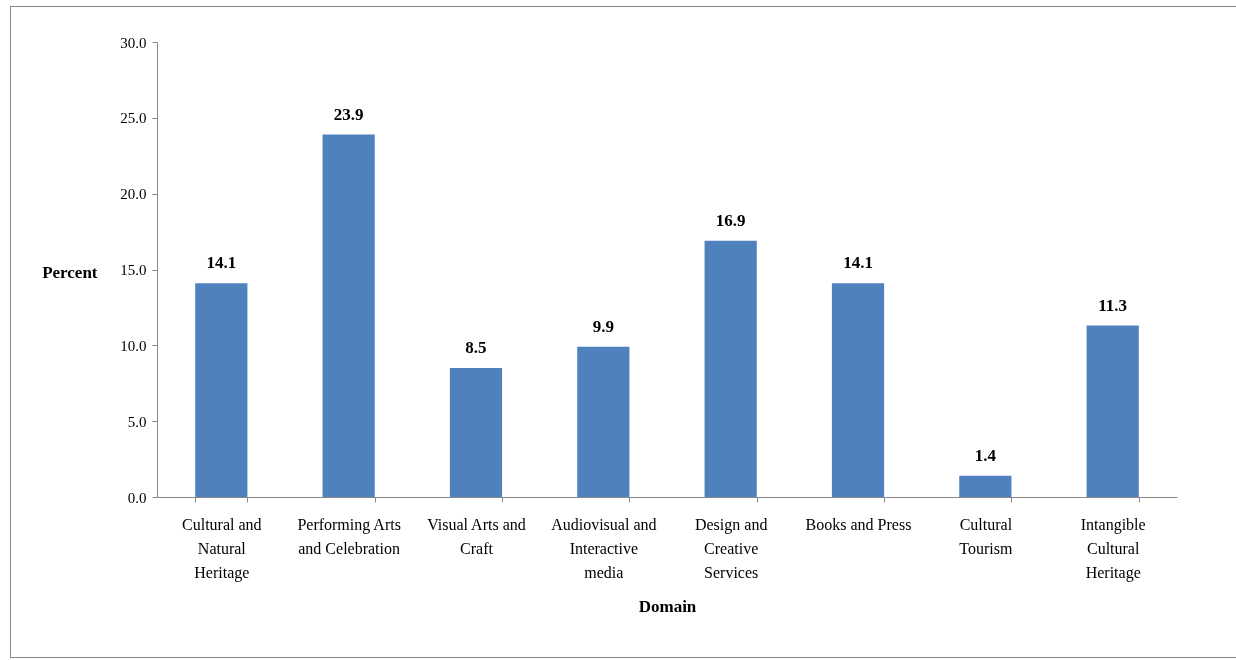 The width and height of the screenshot is (1236, 660). What do you see at coordinates (1113, 305) in the screenshot?
I see `data-label: 11.3` at bounding box center [1113, 305].